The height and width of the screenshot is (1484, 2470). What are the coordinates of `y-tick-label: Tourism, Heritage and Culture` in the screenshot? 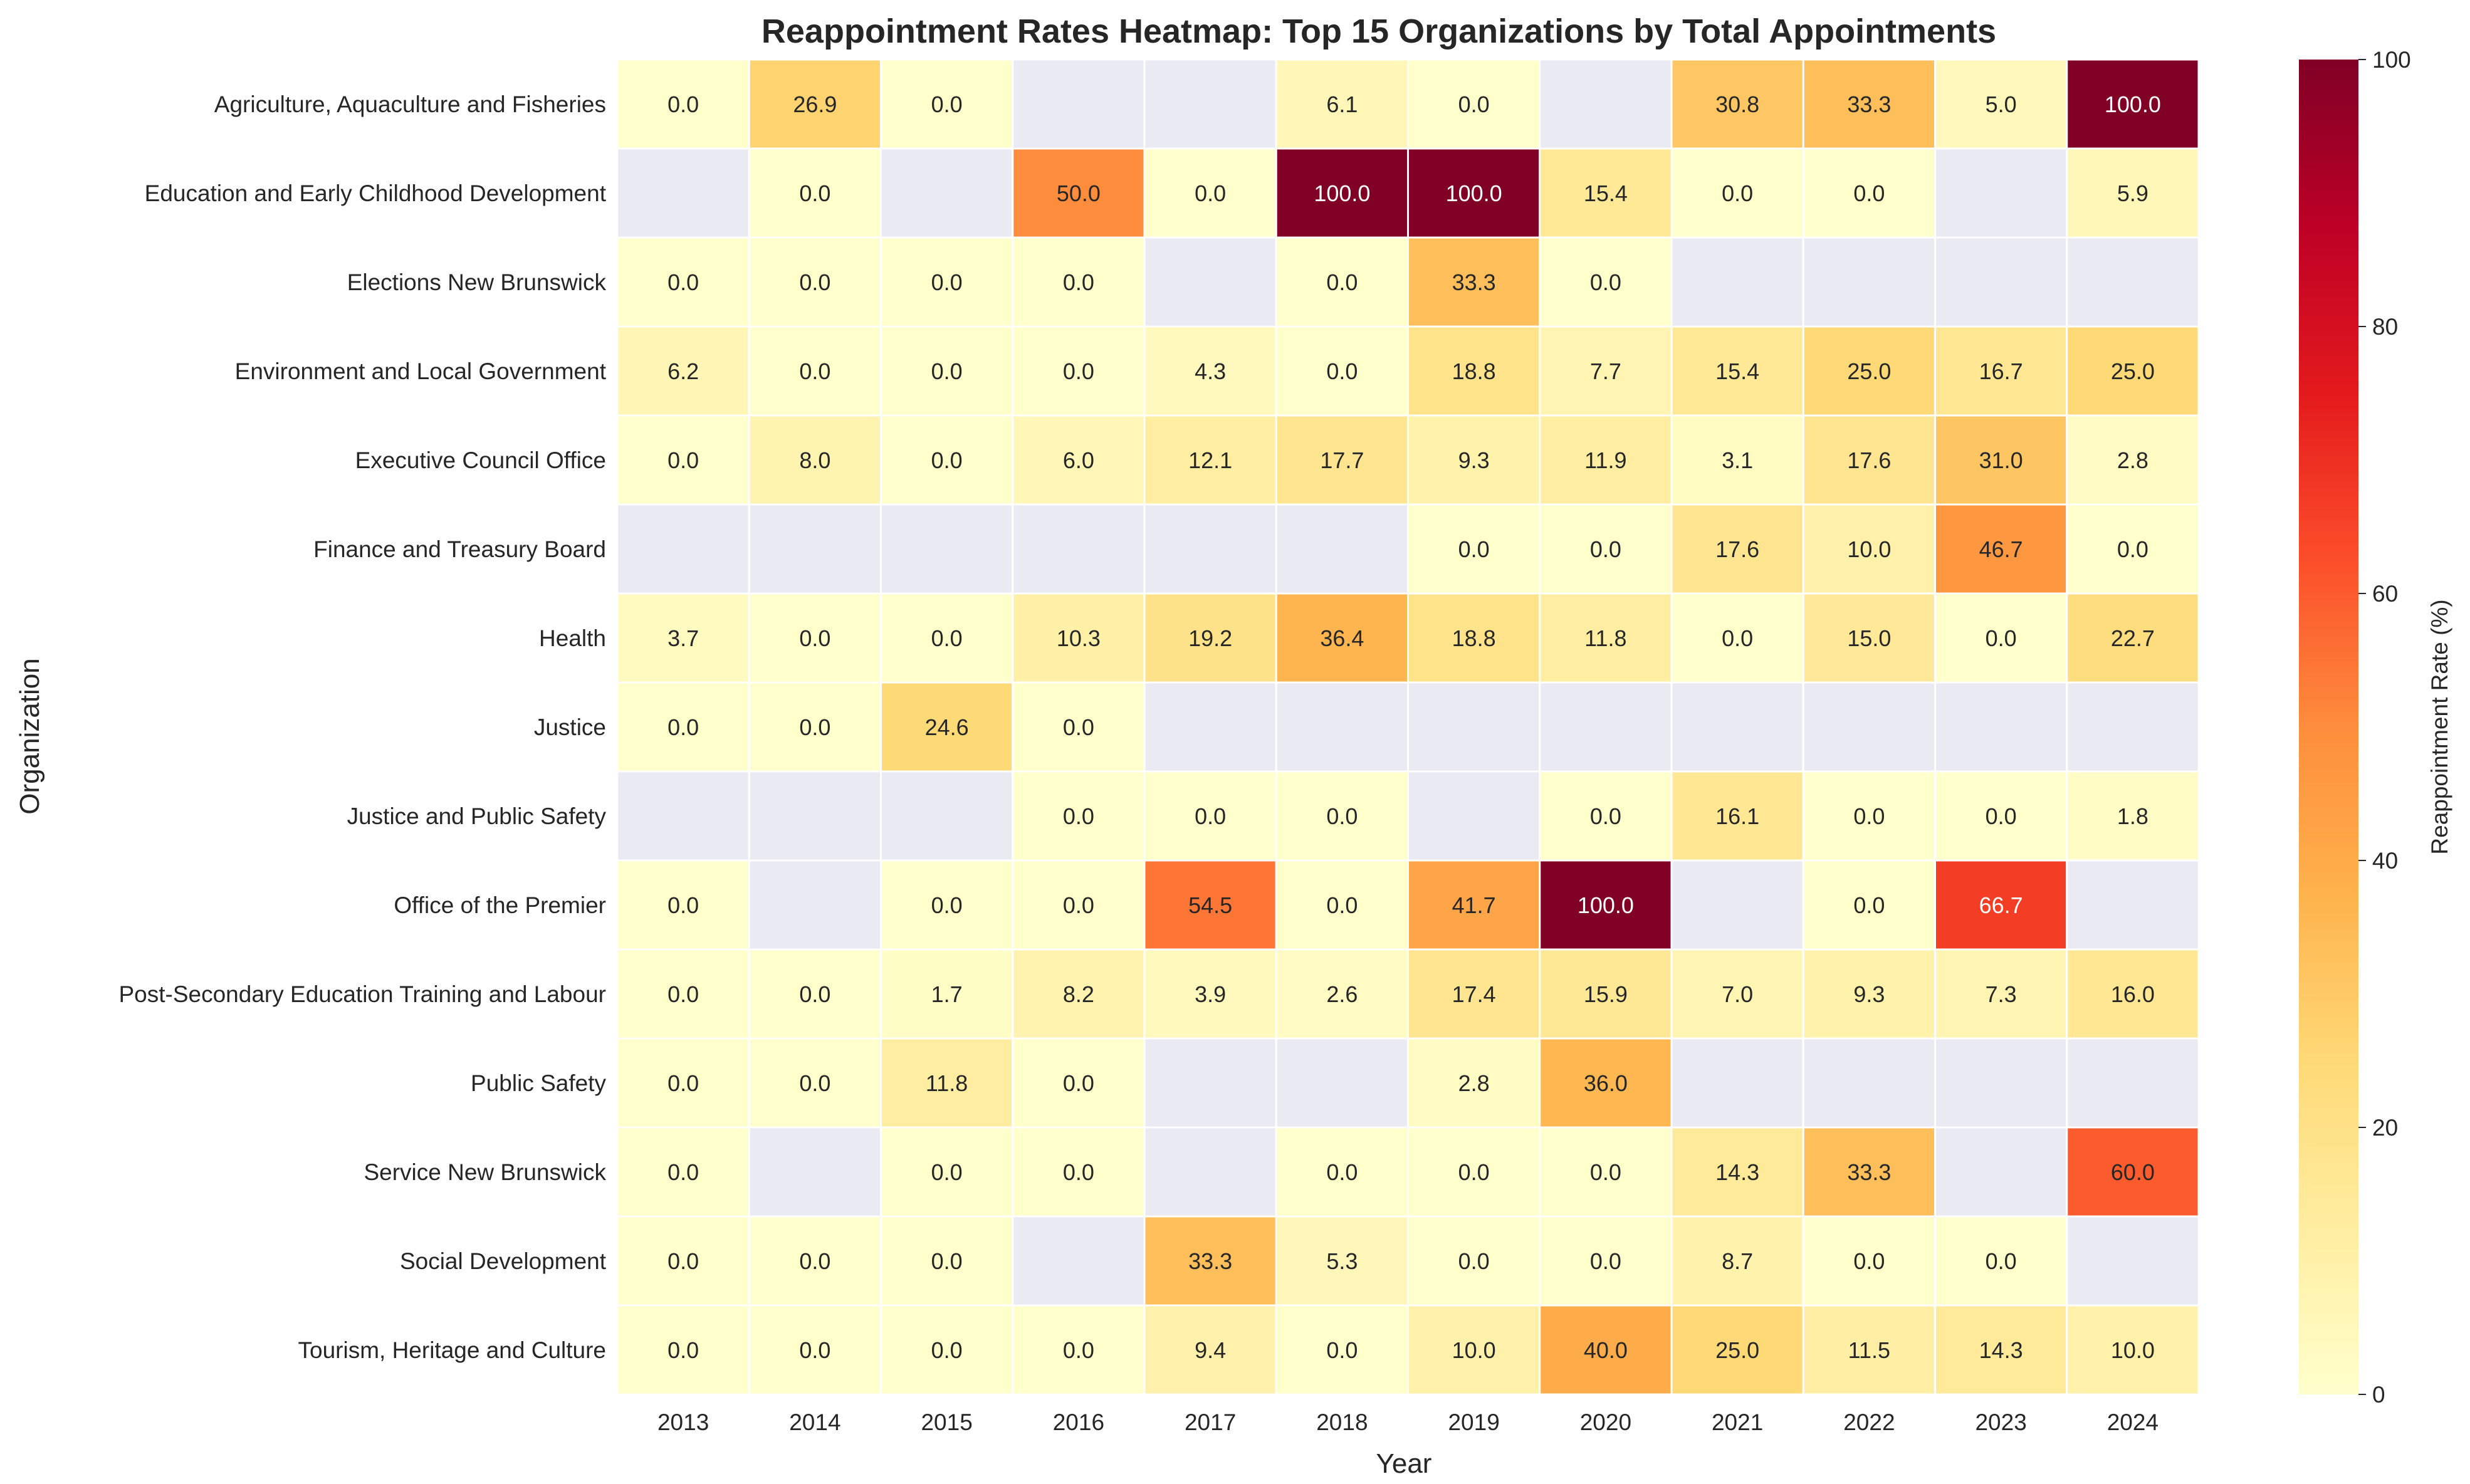 It's located at (453, 1350).